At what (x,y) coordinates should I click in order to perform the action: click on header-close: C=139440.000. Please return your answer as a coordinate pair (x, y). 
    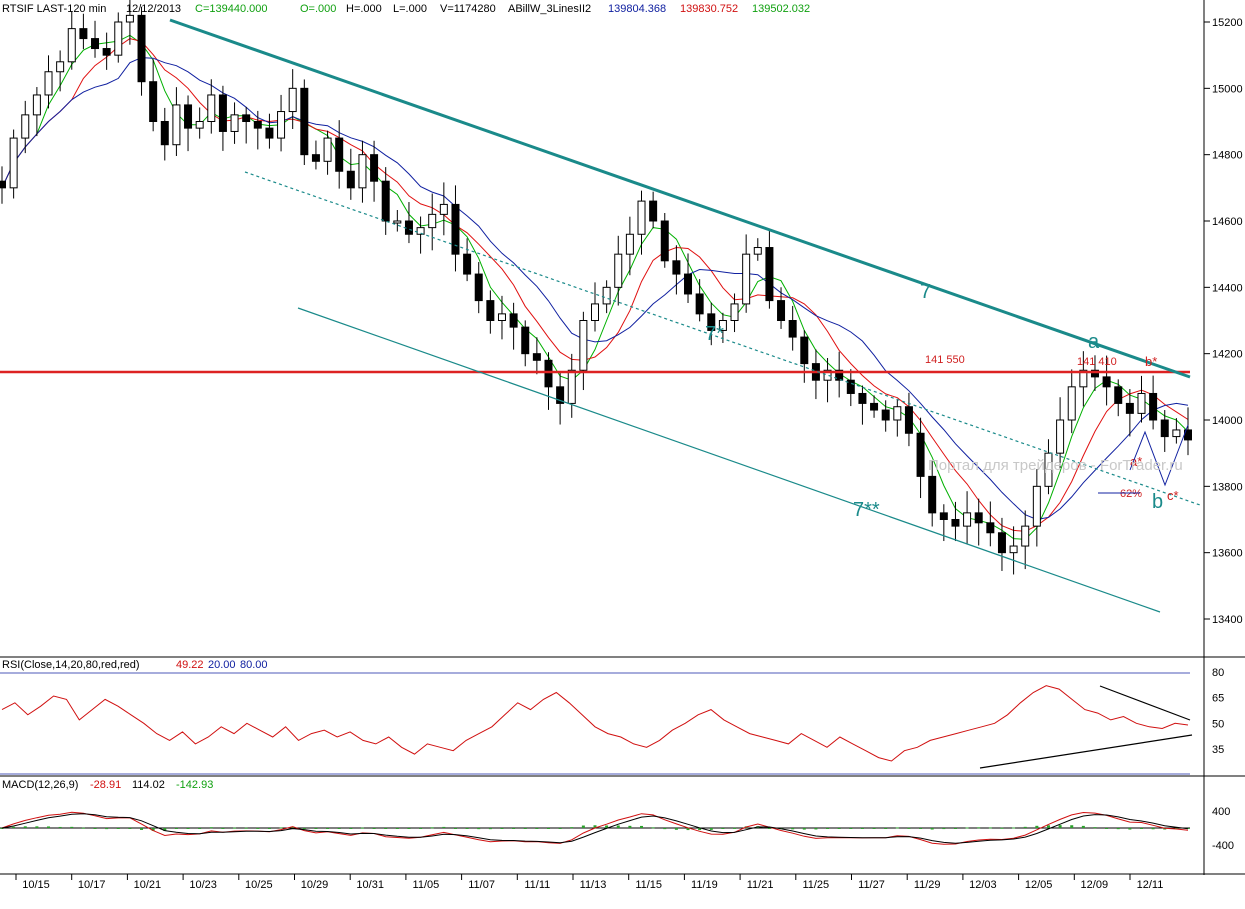
    Looking at the image, I should click on (231, 9).